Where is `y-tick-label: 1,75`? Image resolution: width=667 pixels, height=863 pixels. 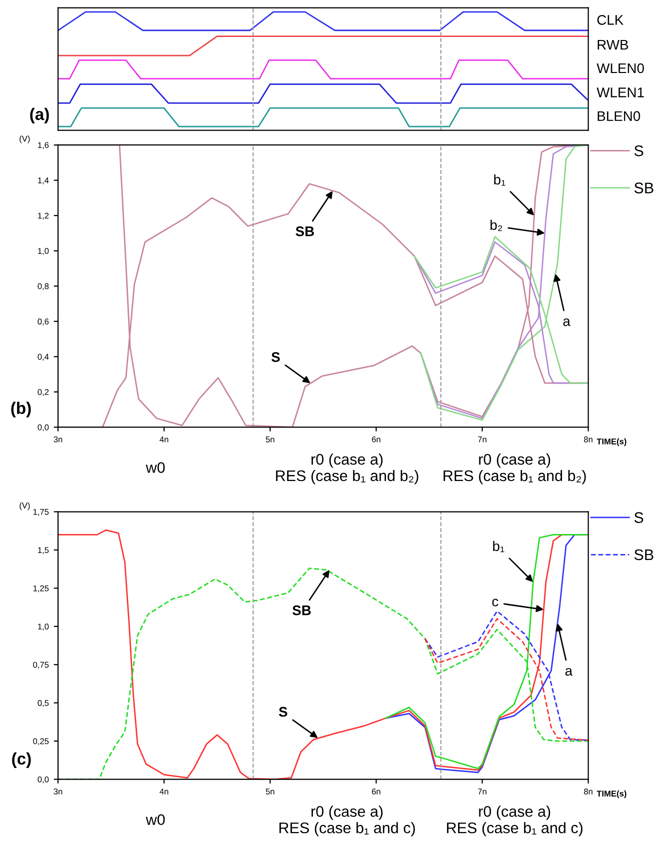
y-tick-label: 1,75 is located at coordinates (41, 512).